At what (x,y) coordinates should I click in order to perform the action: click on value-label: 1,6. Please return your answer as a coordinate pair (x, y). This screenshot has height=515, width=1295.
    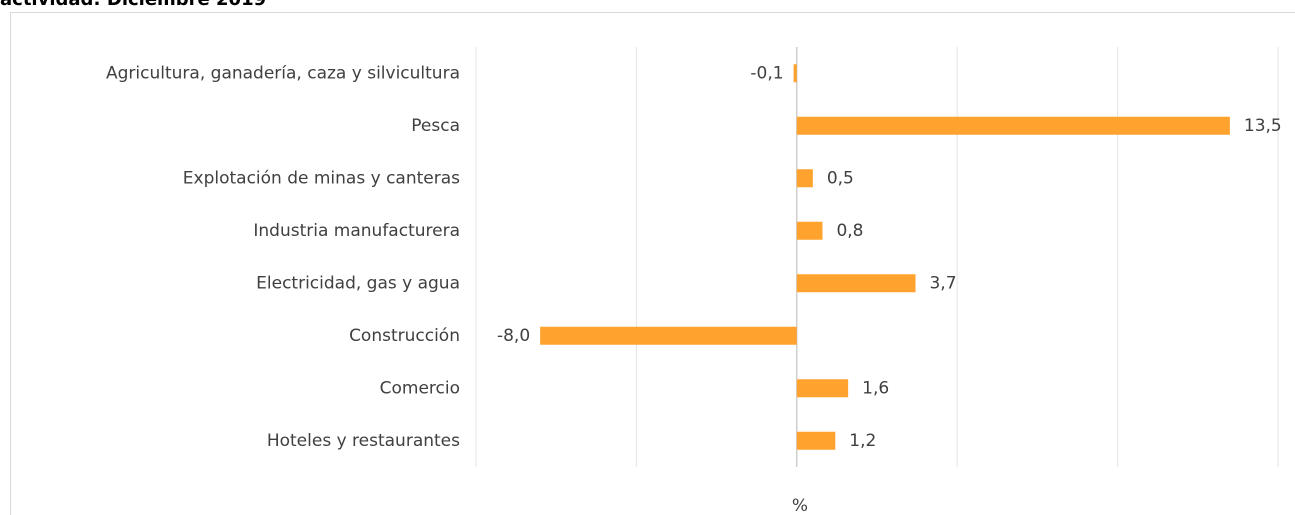
    Looking at the image, I should click on (875, 388).